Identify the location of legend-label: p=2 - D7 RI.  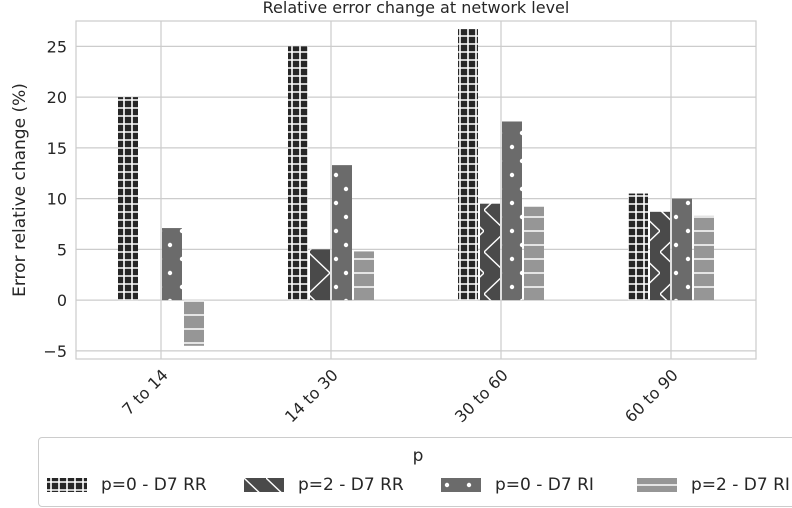
(740, 485).